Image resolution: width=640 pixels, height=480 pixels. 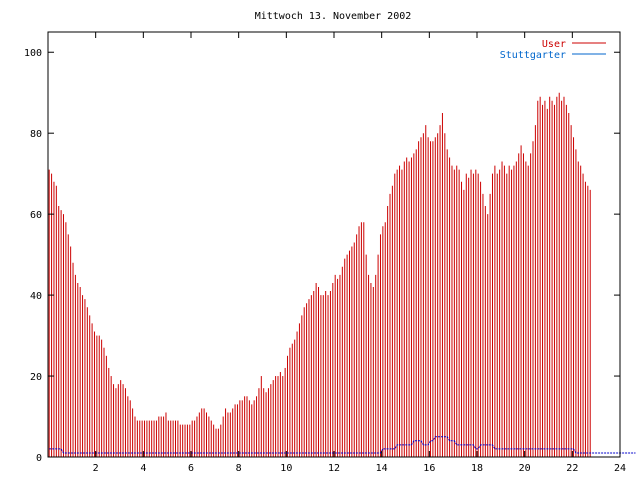 I want to click on x-tick-label: 8, so click(x=239, y=468).